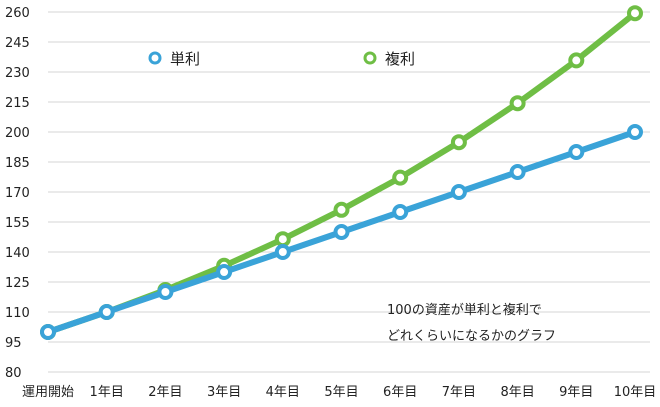 This screenshot has height=407, width=660. Describe the element at coordinates (17, 43) in the screenshot. I see `y-tick-label: 245` at that location.